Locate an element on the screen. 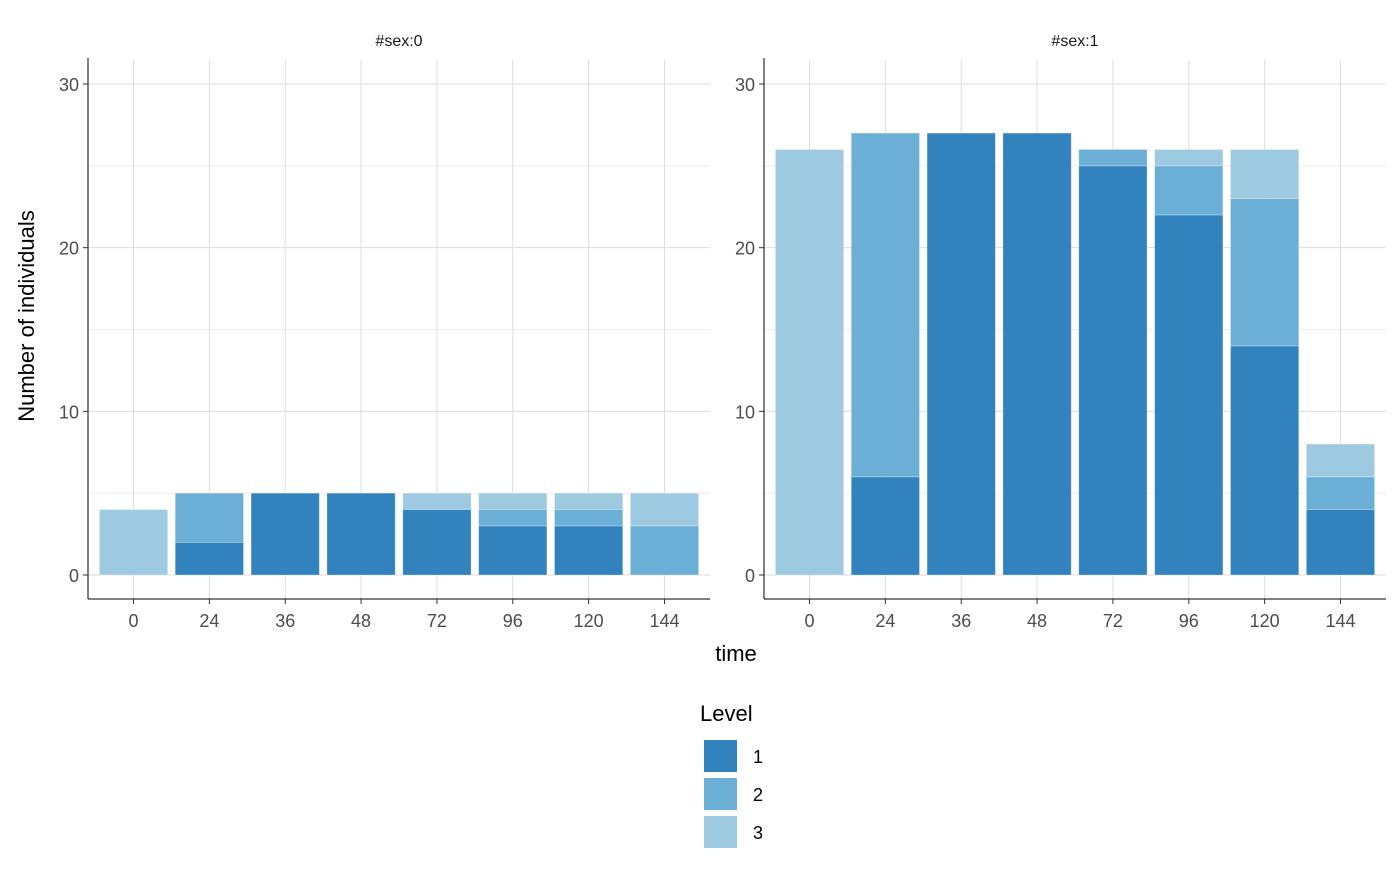 The image size is (1400, 871). legend-title: Level is located at coordinates (726, 713).